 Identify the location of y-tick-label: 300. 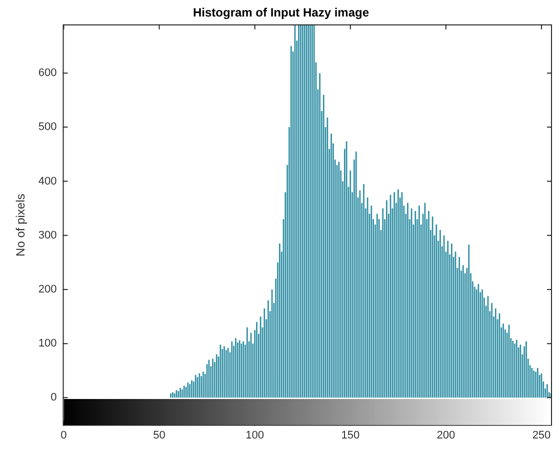
(47, 235).